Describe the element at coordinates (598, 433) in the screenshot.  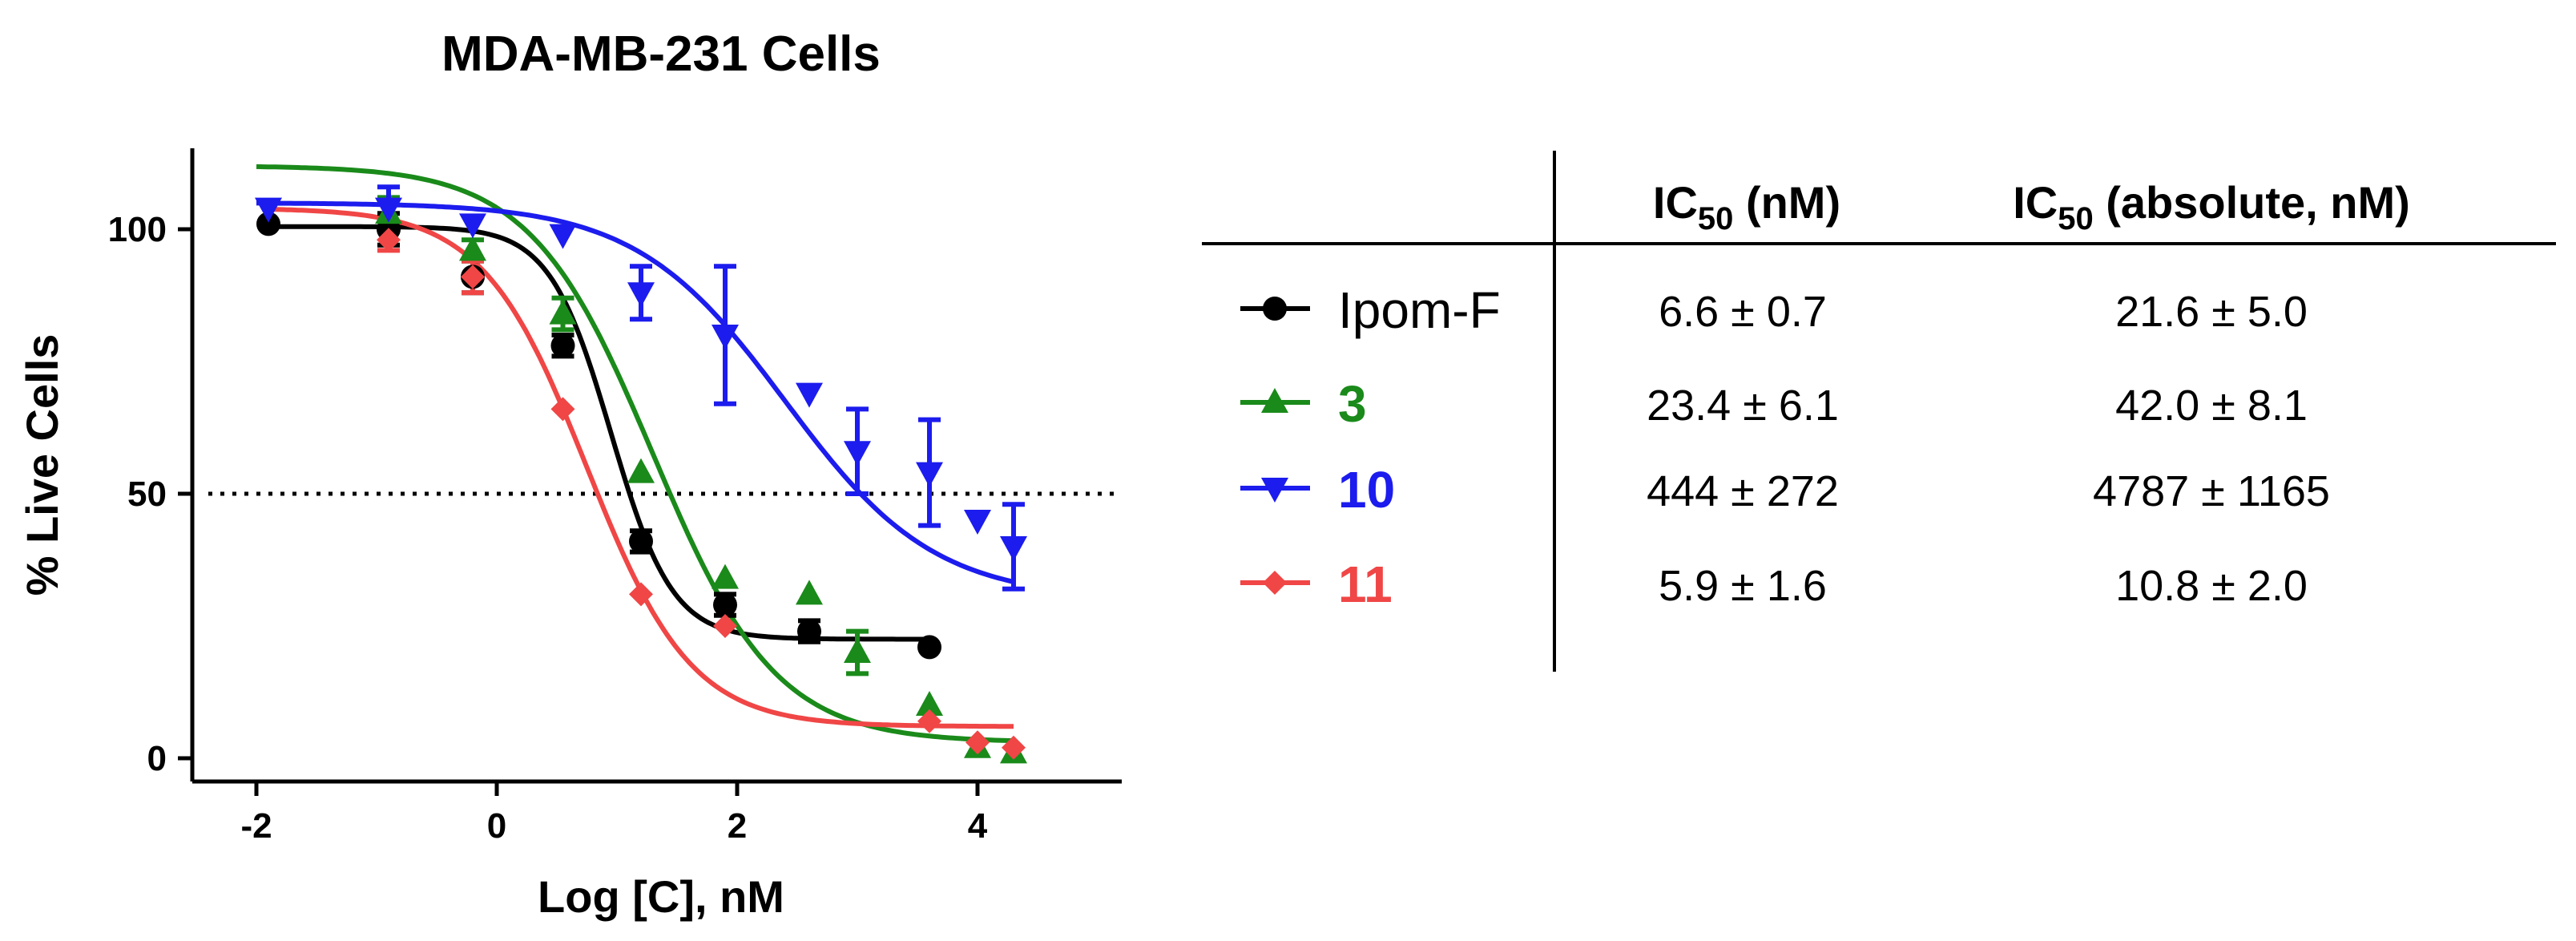
I see `fit-curve-ipom-f` at that location.